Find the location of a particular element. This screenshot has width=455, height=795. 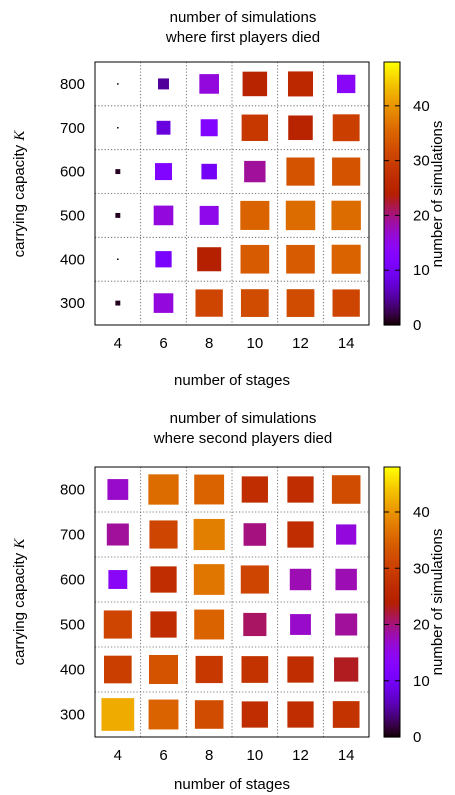

colorbar-tick-label: 30 is located at coordinates (421, 161).